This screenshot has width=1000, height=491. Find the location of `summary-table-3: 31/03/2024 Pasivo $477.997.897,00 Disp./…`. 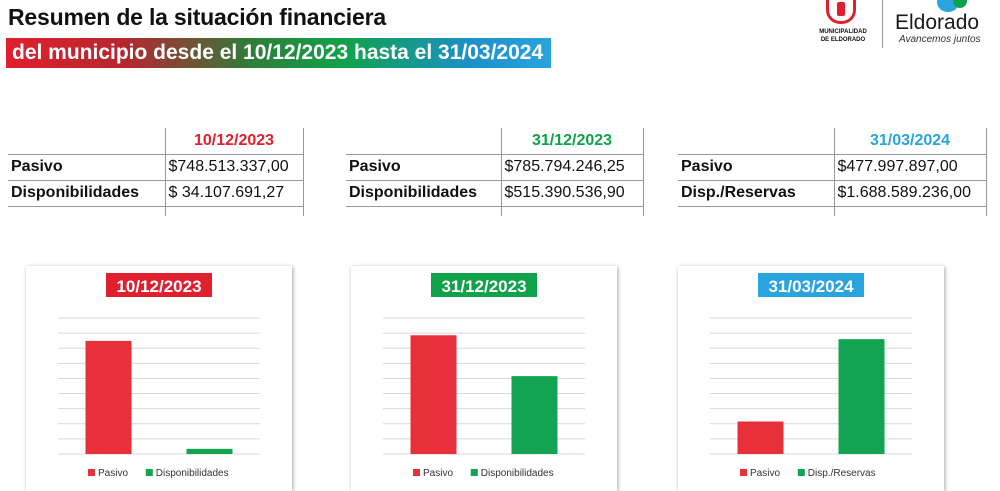

summary-table-3: 31/03/2024 Pasivo $477.997.897,00 Disp./… is located at coordinates (832, 172).